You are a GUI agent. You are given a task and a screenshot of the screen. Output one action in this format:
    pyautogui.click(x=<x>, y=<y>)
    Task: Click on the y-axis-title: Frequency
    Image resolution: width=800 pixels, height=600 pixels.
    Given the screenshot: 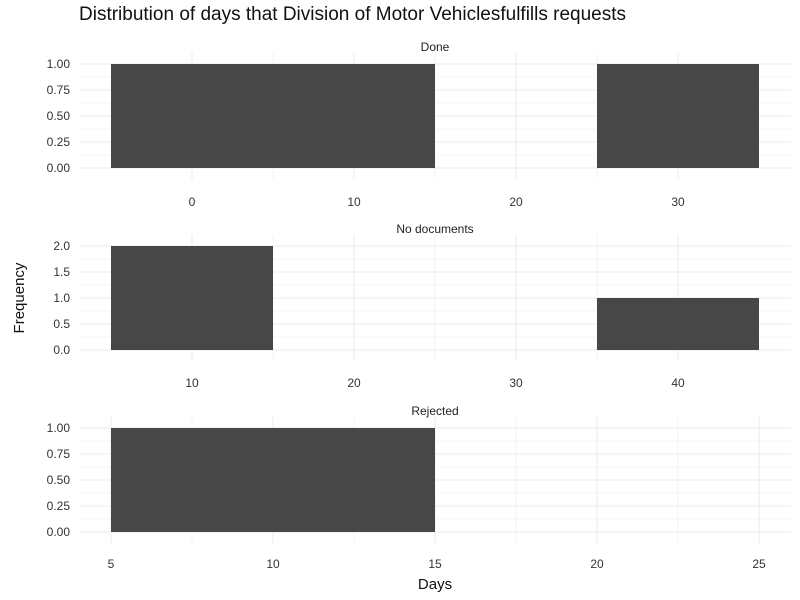 What is the action you would take?
    pyautogui.click(x=19, y=297)
    